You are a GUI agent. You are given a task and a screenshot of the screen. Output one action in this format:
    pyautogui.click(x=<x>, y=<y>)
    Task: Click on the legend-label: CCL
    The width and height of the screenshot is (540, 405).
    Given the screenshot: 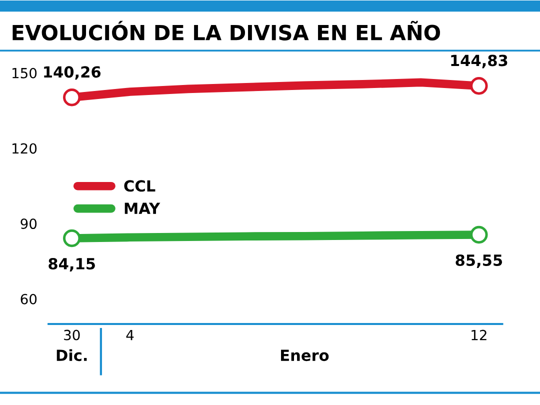 What is the action you would take?
    pyautogui.click(x=140, y=186)
    